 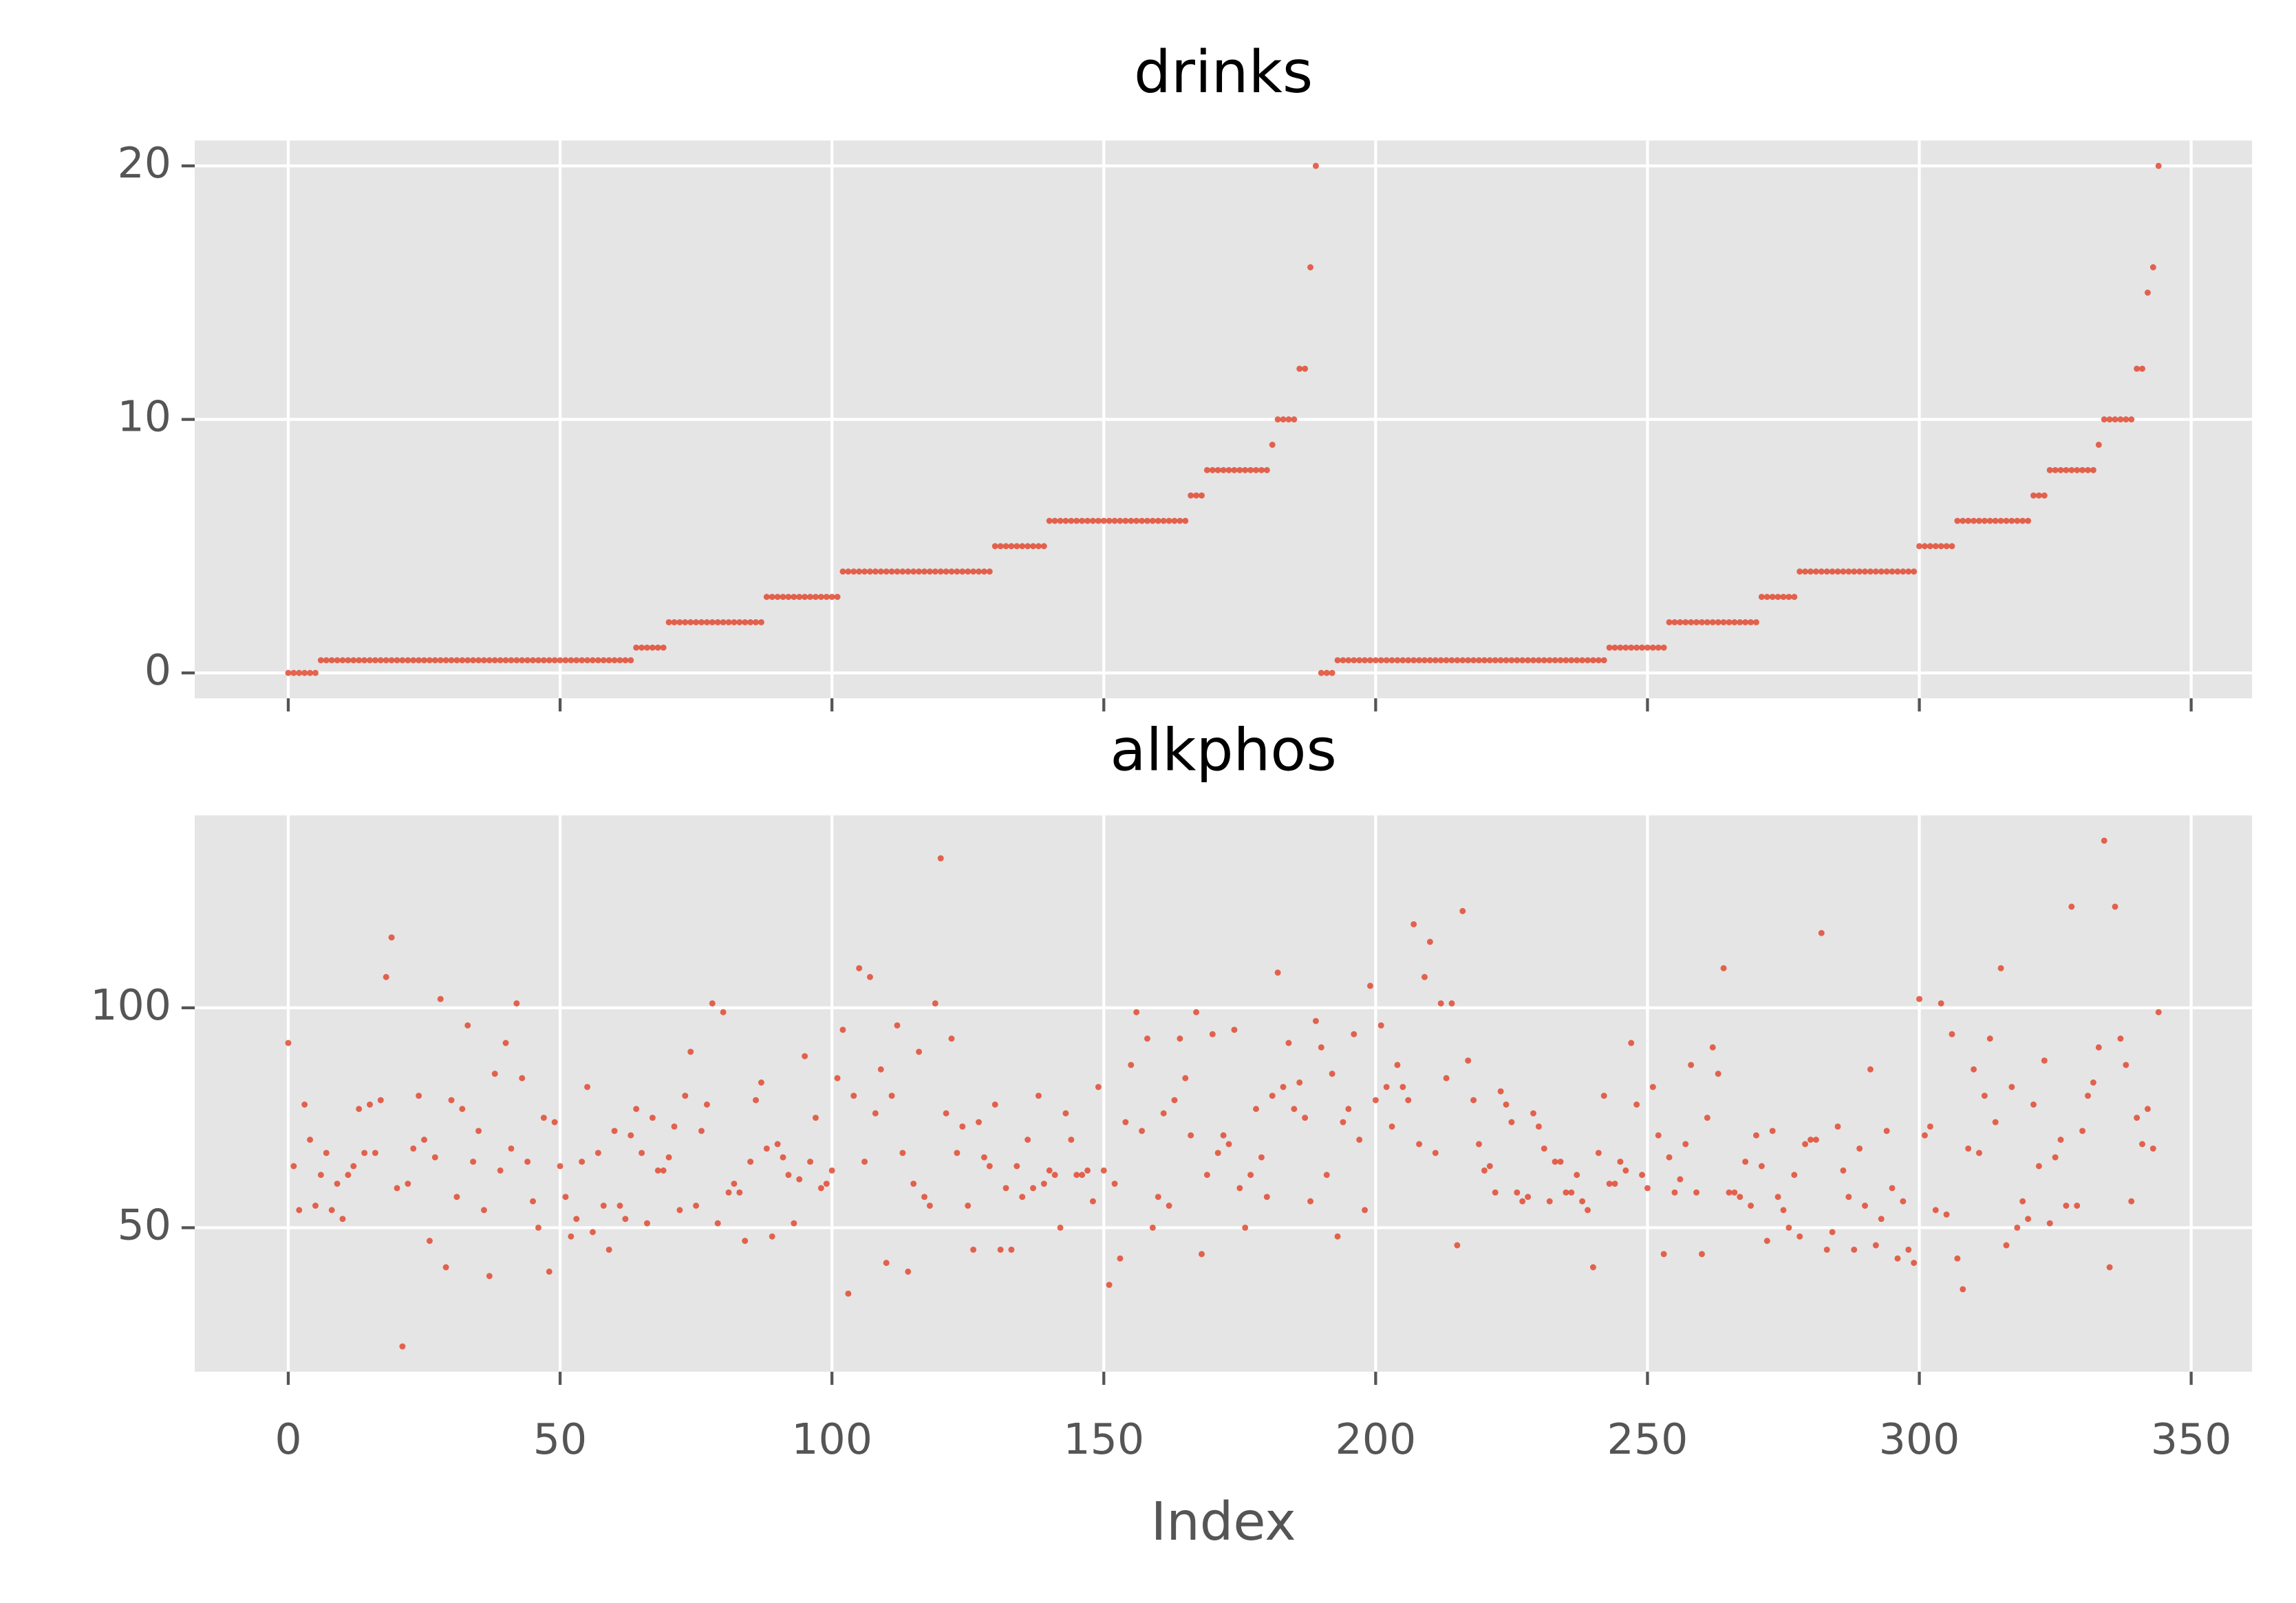 What do you see at coordinates (831, 1439) in the screenshot?
I see `x-tick-label: 100` at bounding box center [831, 1439].